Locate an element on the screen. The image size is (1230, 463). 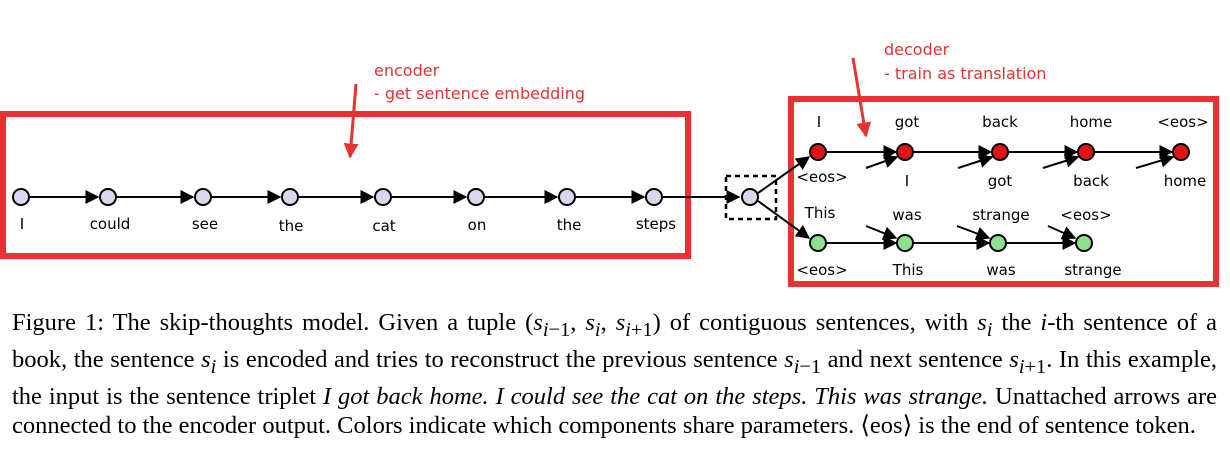
next-decoder-input: strange is located at coordinates (1092, 270).